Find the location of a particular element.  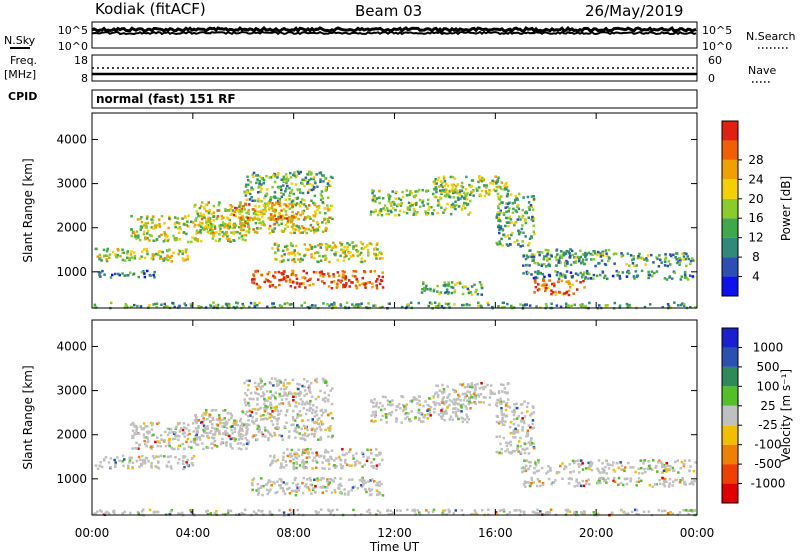

colorbar-swatch is located at coordinates (730, 357).